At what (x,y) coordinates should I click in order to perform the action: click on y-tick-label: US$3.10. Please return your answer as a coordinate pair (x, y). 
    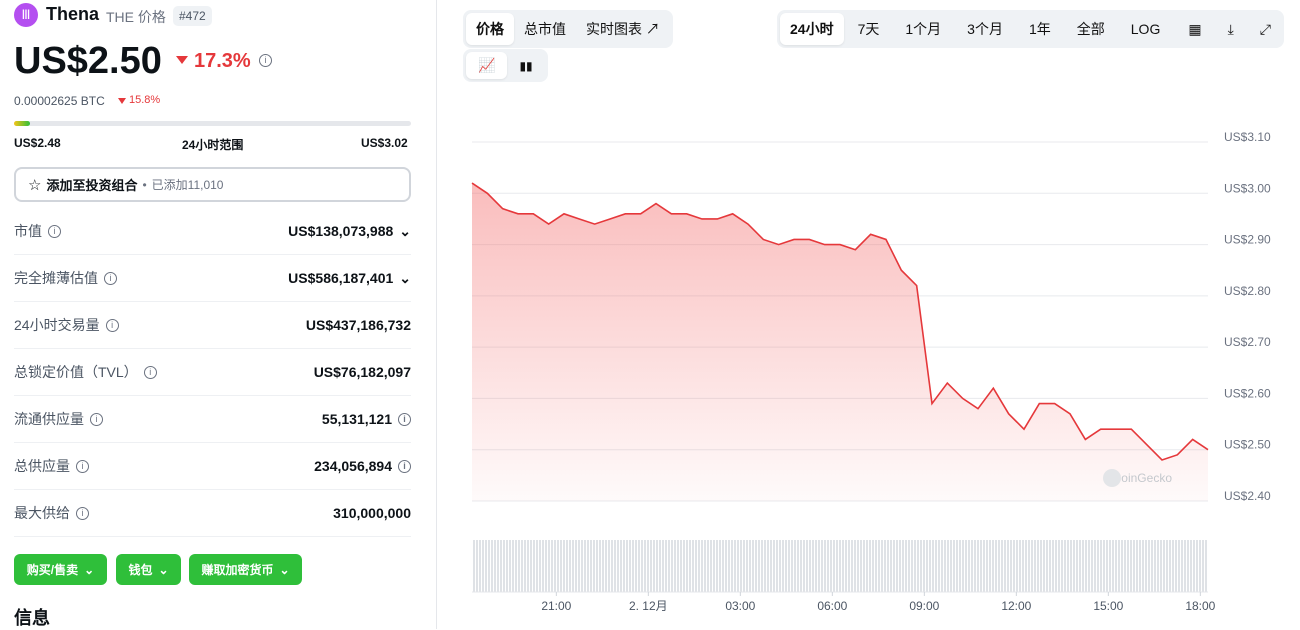
    Looking at the image, I should click on (1247, 137).